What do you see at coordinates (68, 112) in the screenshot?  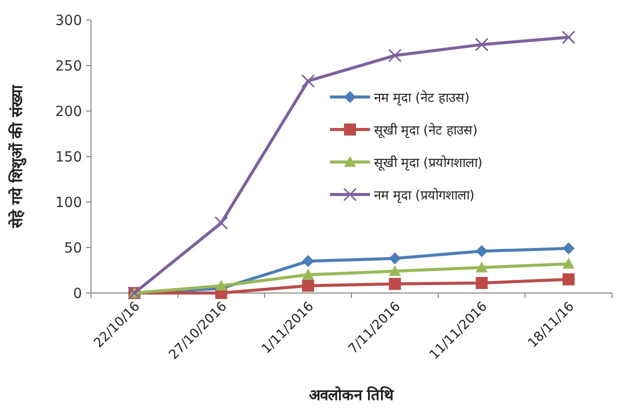 I see `y-tick-label: 200` at bounding box center [68, 112].